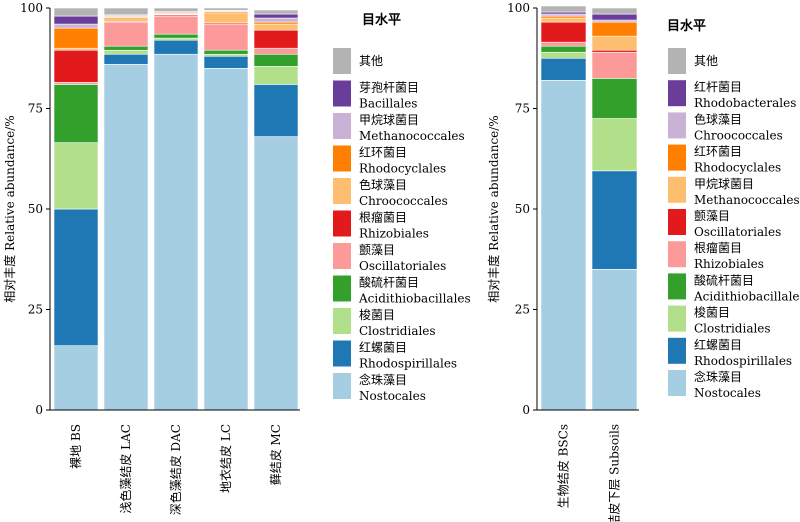 Image resolution: width=800 pixels, height=522 pixels. What do you see at coordinates (522, 109) in the screenshot?
I see `y-tick-label: 75` at bounding box center [522, 109].